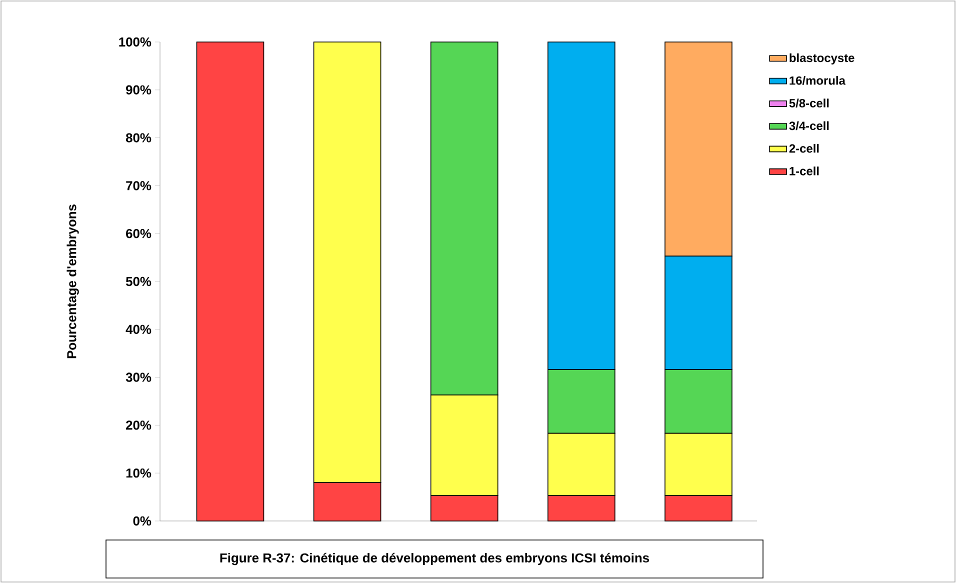 This screenshot has height=583, width=956. I want to click on y-tick-label: 100%, so click(135, 42).